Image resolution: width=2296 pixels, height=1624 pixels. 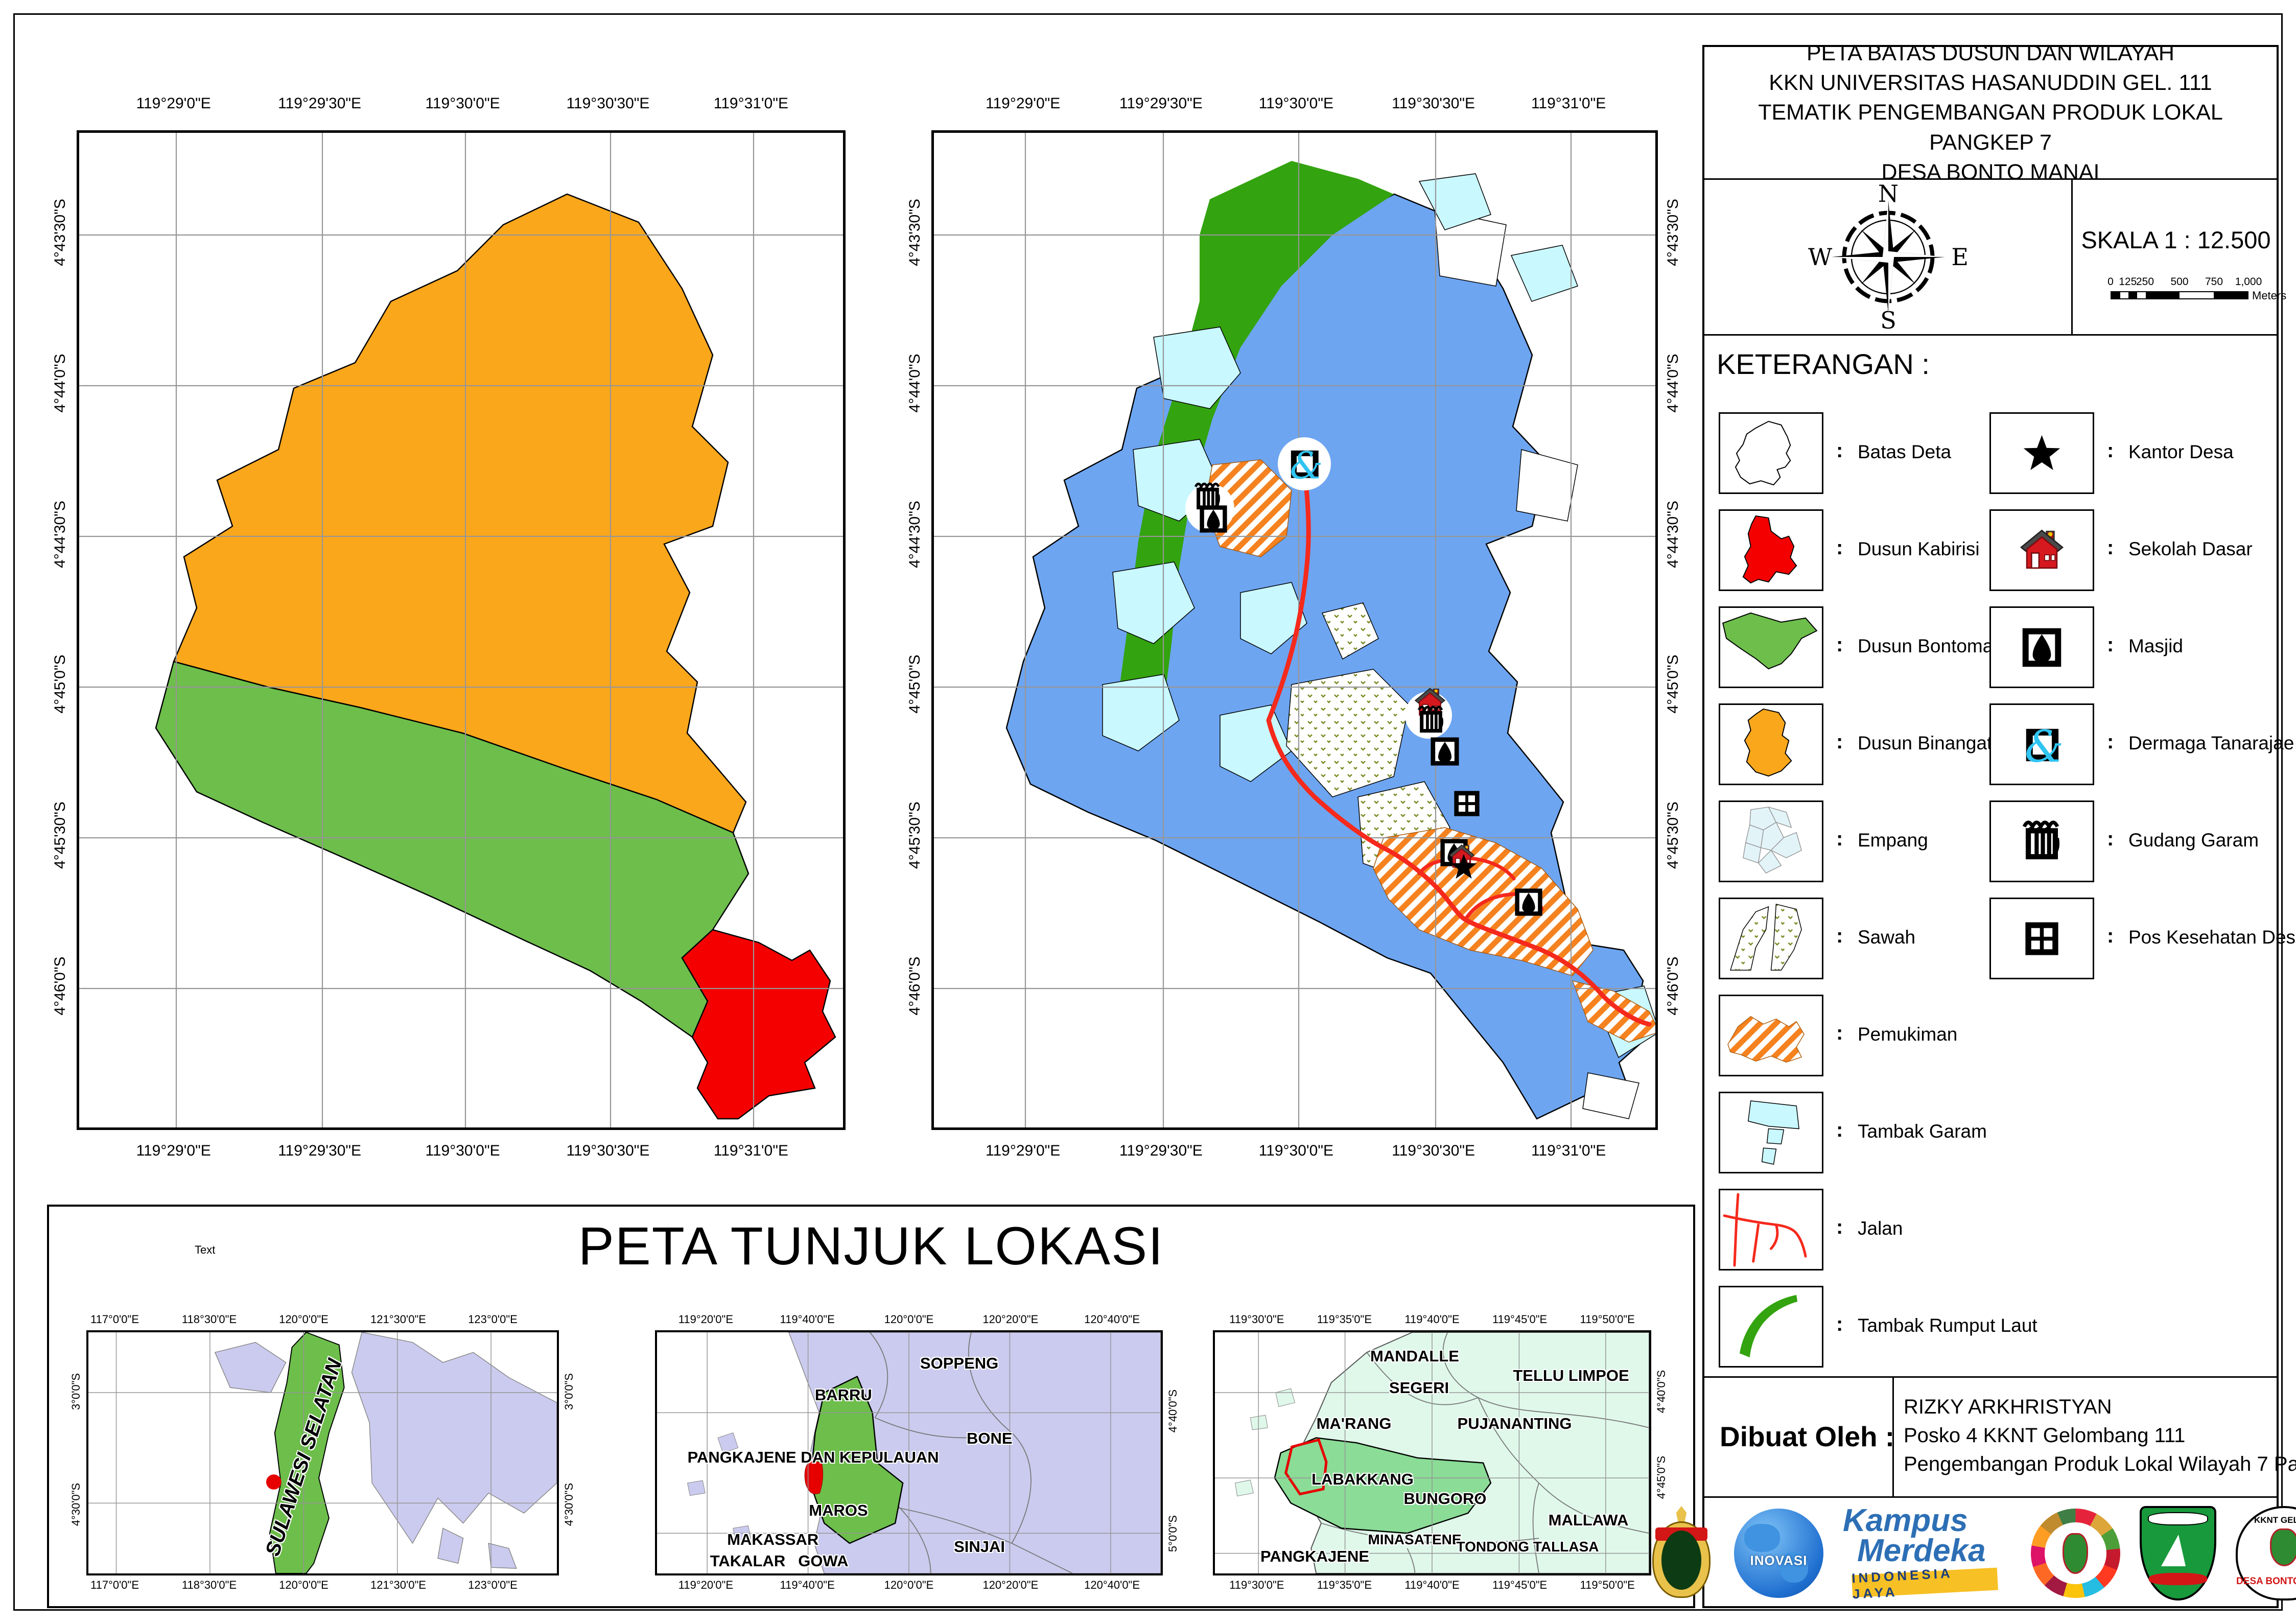 I want to click on legend-label: Masjid, so click(x=2155, y=646).